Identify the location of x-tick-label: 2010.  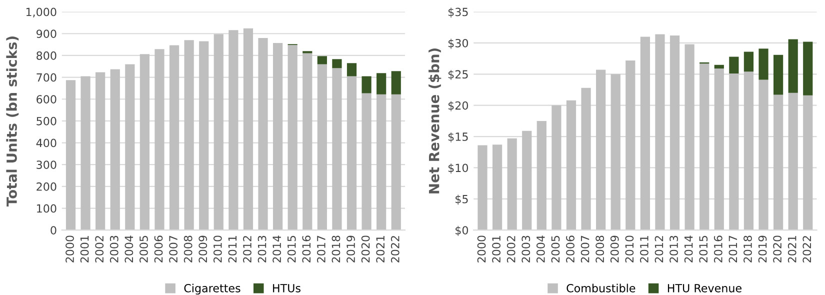
(217, 249).